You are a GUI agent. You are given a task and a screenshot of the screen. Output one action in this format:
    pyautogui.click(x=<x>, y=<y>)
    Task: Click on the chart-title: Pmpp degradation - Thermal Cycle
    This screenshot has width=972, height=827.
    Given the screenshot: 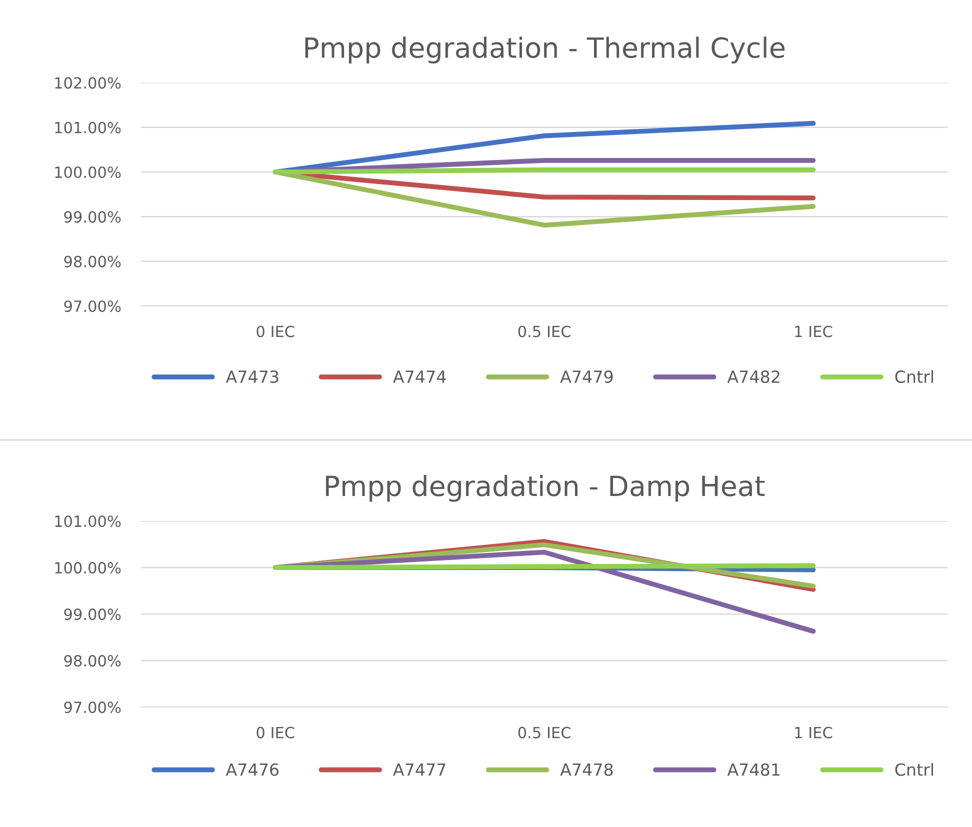 What is the action you would take?
    pyautogui.click(x=545, y=50)
    